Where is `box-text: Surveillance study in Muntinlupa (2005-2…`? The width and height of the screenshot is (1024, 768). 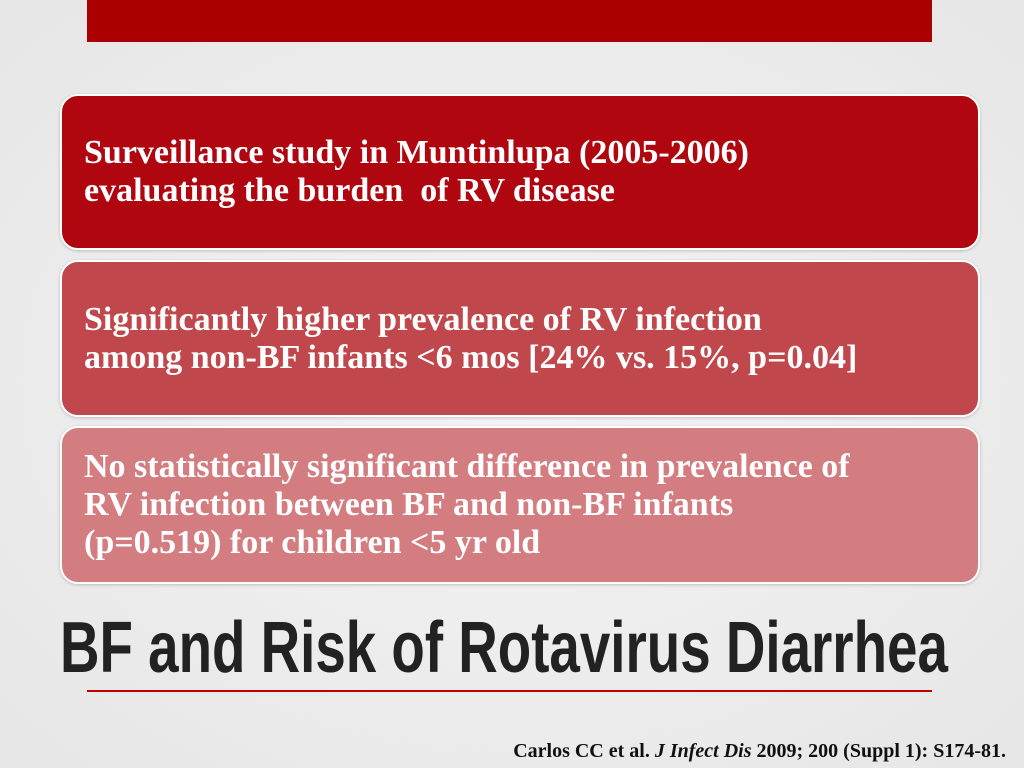 box-text: Surveillance study in Muntinlupa (2005-2… is located at coordinates (416, 152).